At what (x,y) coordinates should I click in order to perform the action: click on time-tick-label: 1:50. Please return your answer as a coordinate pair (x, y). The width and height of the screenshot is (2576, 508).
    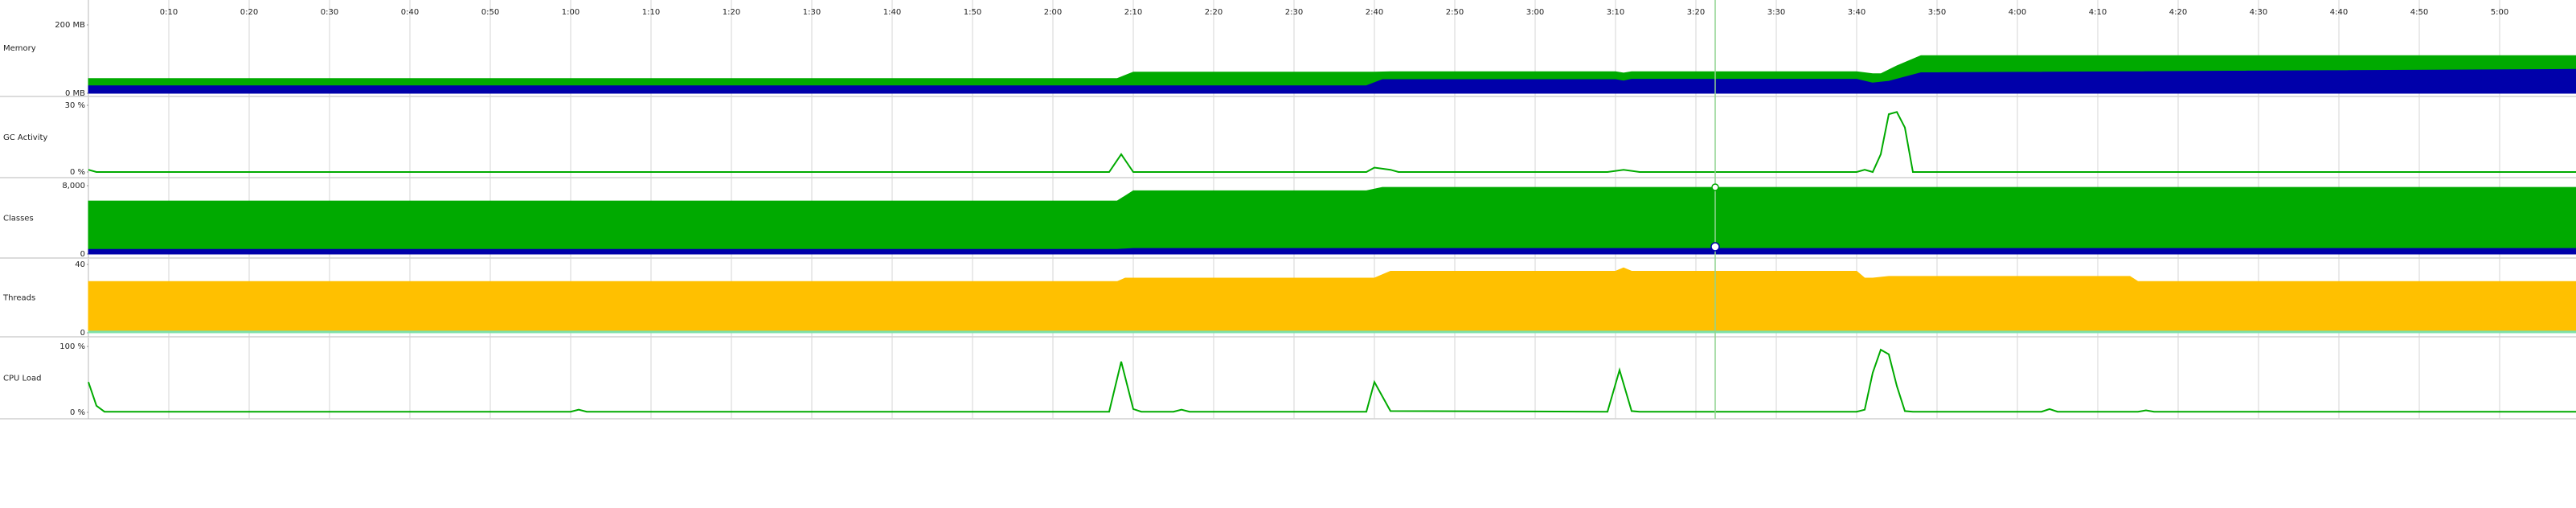
    Looking at the image, I should click on (972, 12).